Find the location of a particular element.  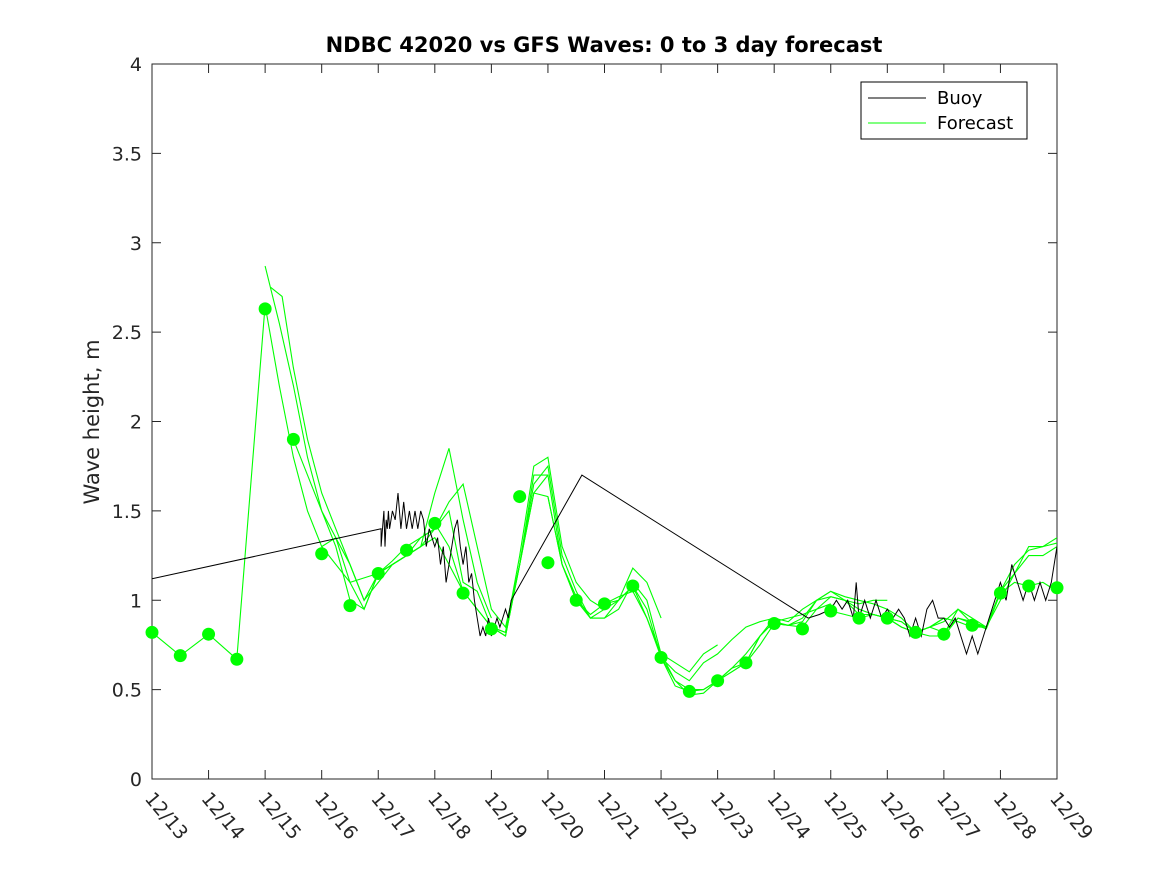

x-tick-label: 12/22 is located at coordinates (675, 816).